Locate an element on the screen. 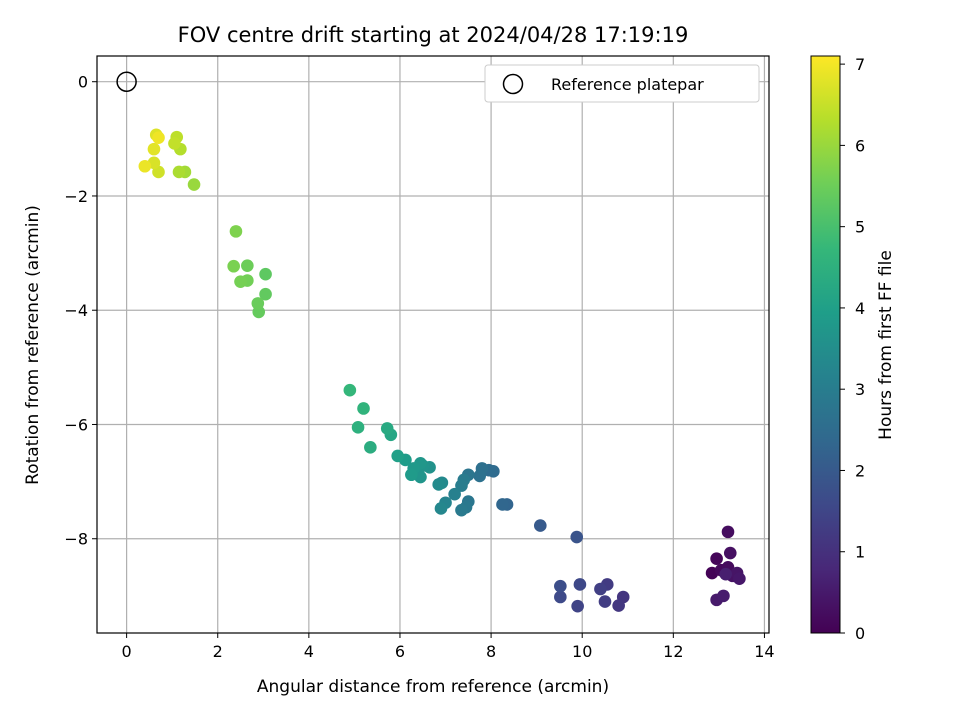 The width and height of the screenshot is (960, 725). colorbar-tick-label: 1 is located at coordinates (860, 552).